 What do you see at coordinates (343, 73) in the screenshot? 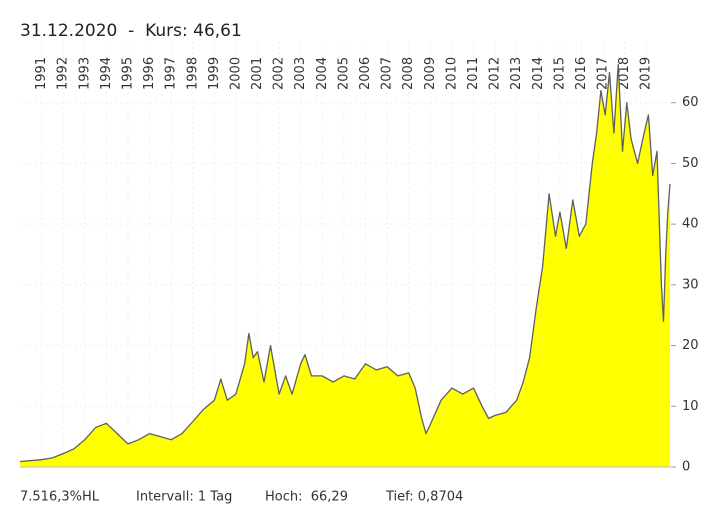
I see `x-tick-label: 2005` at bounding box center [343, 73].